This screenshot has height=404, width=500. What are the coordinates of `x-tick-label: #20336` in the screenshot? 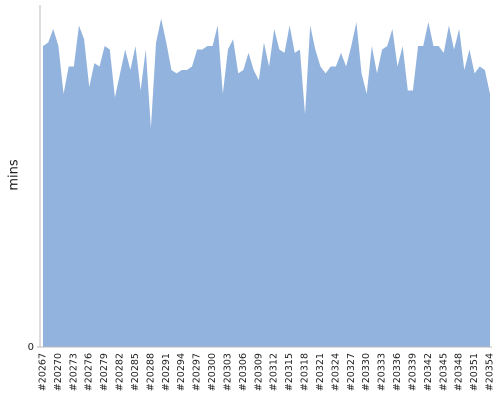 It's located at (397, 372).